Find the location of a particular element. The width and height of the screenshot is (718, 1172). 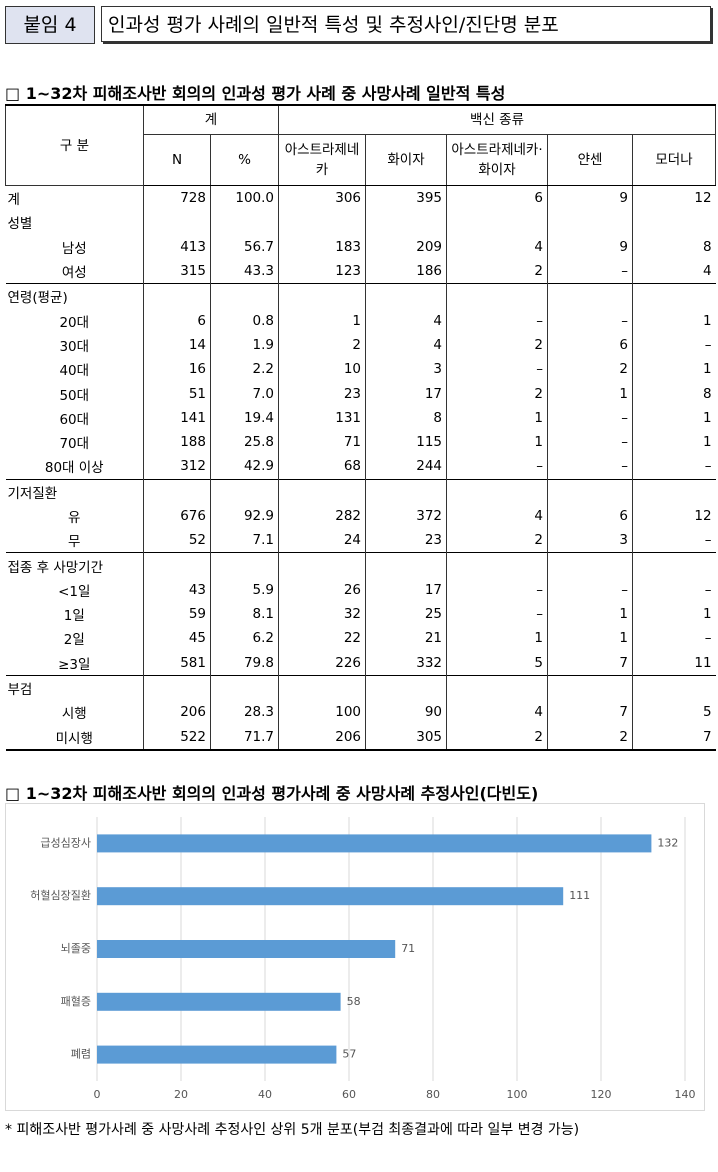

table-cell: 100 is located at coordinates (322, 712).